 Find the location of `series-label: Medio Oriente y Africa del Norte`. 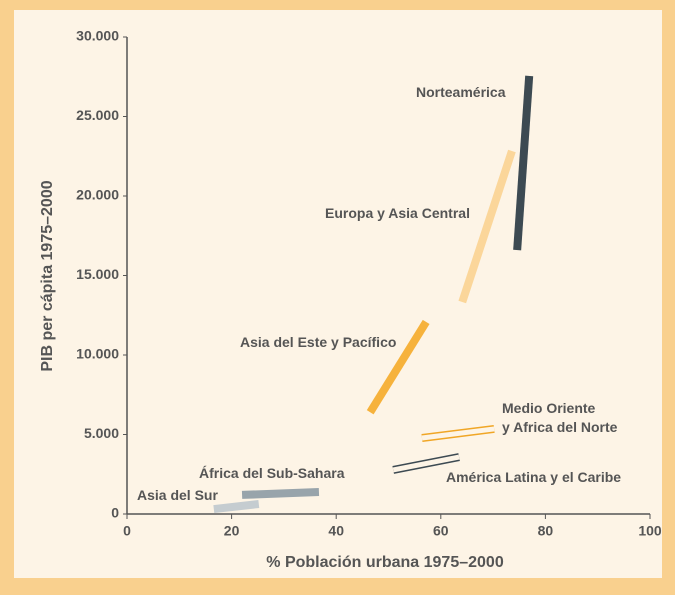

series-label: Medio Oriente y Africa del Norte is located at coordinates (560, 417).